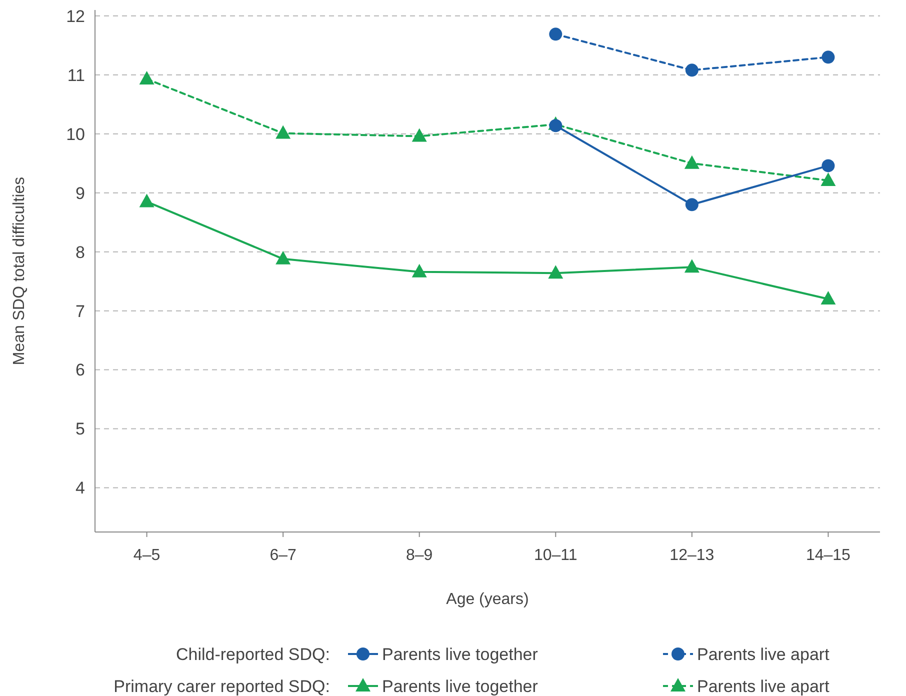 The height and width of the screenshot is (696, 906). I want to click on x-tick-label: 8–9, so click(419, 555).